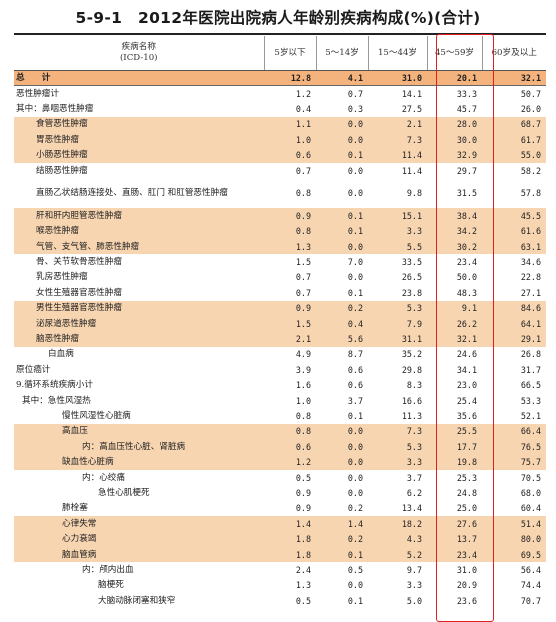  What do you see at coordinates (280, 261) in the screenshot?
I see `table-row: 骨、关节软骨恶性肿瘤 1.5 7.0 33.5 23.4 34.6` at bounding box center [280, 261].